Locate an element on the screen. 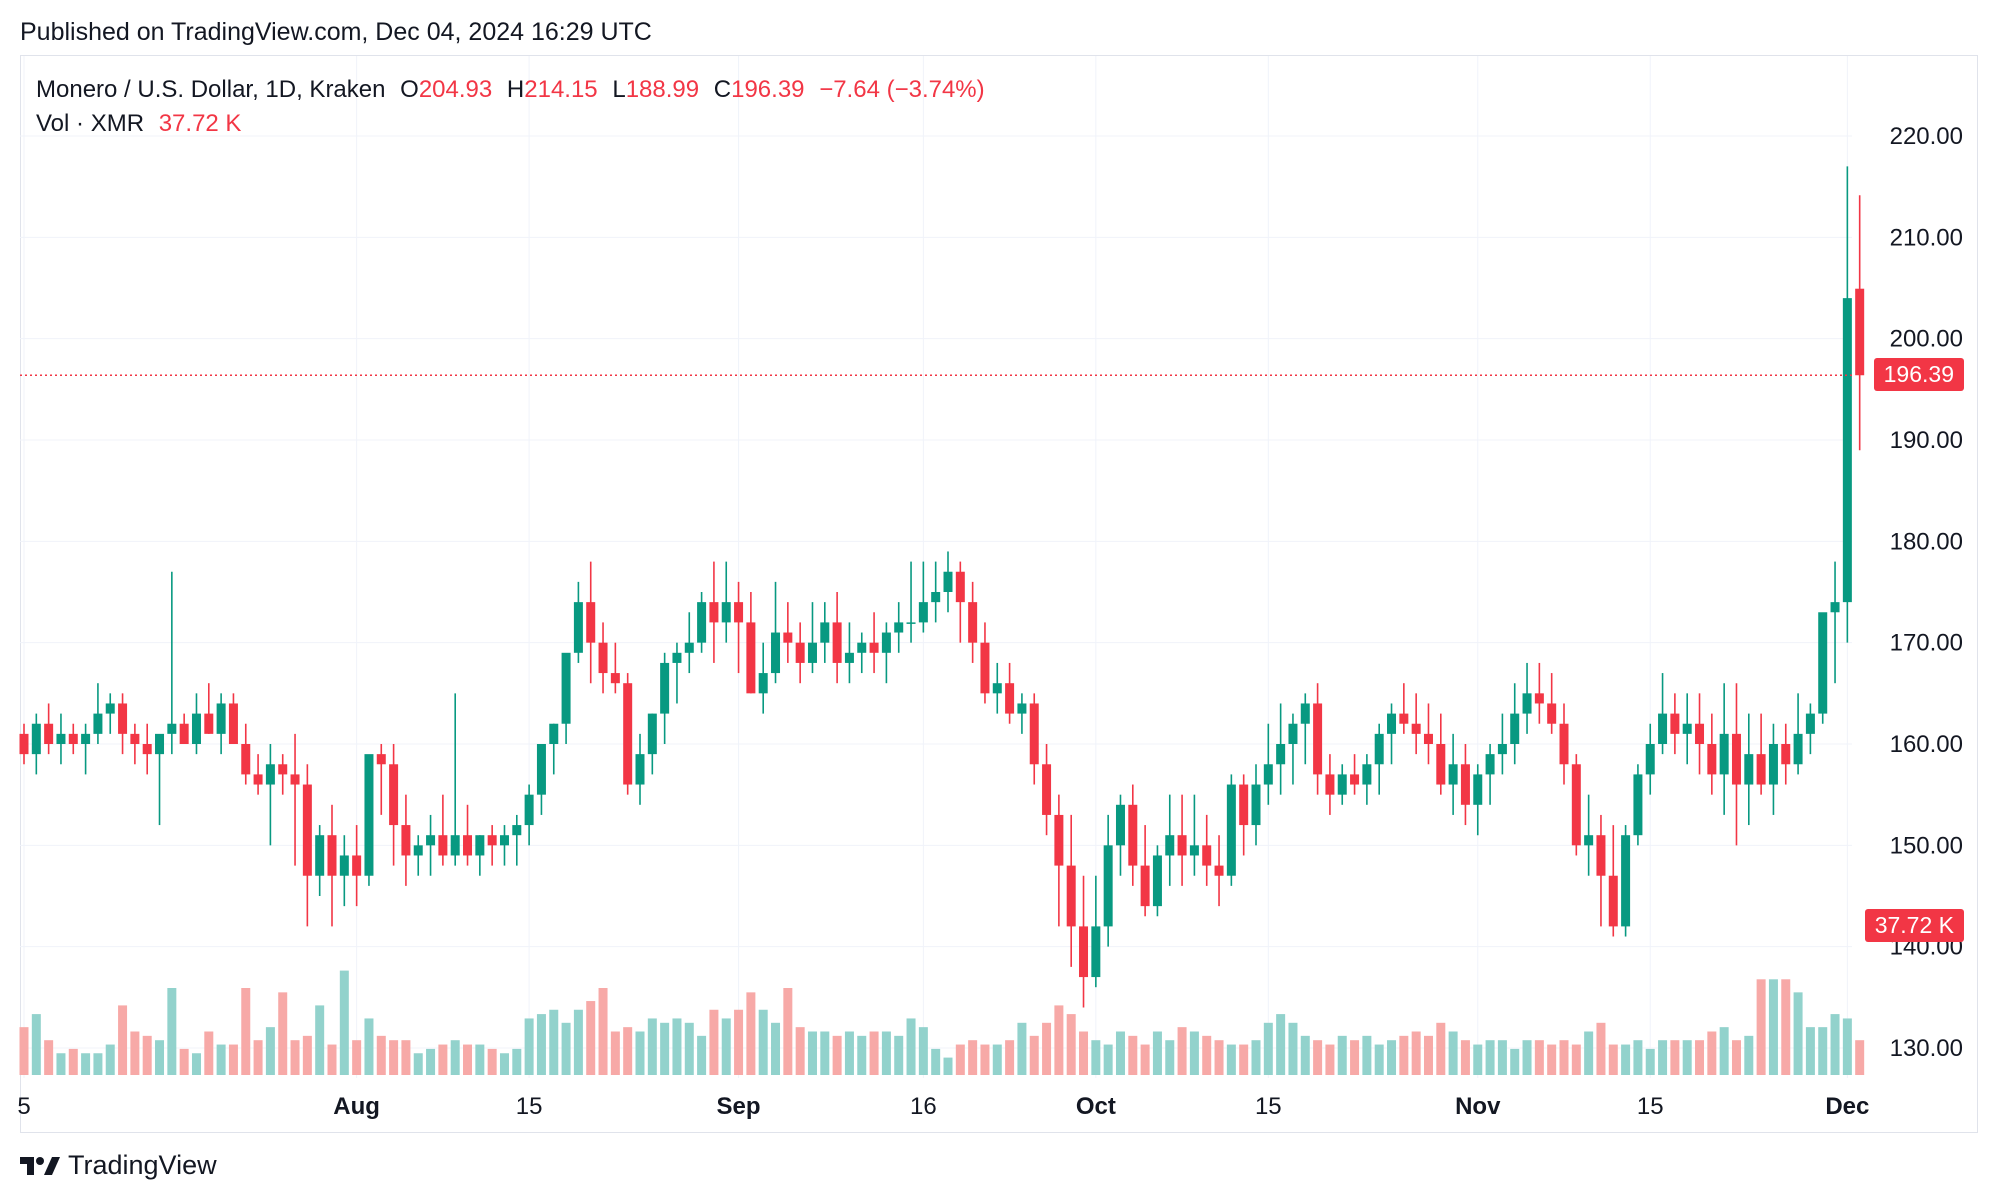 This screenshot has height=1198, width=1996. x-tick-label: Dec is located at coordinates (1847, 1106).